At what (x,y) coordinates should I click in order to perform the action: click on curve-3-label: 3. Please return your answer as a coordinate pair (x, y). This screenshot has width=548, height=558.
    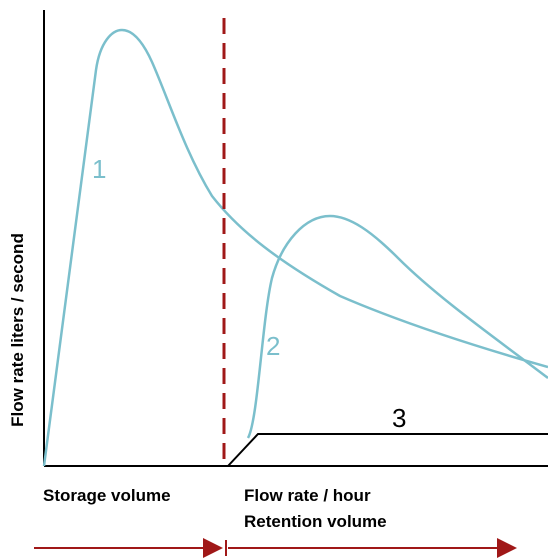
    Looking at the image, I should click on (399, 418).